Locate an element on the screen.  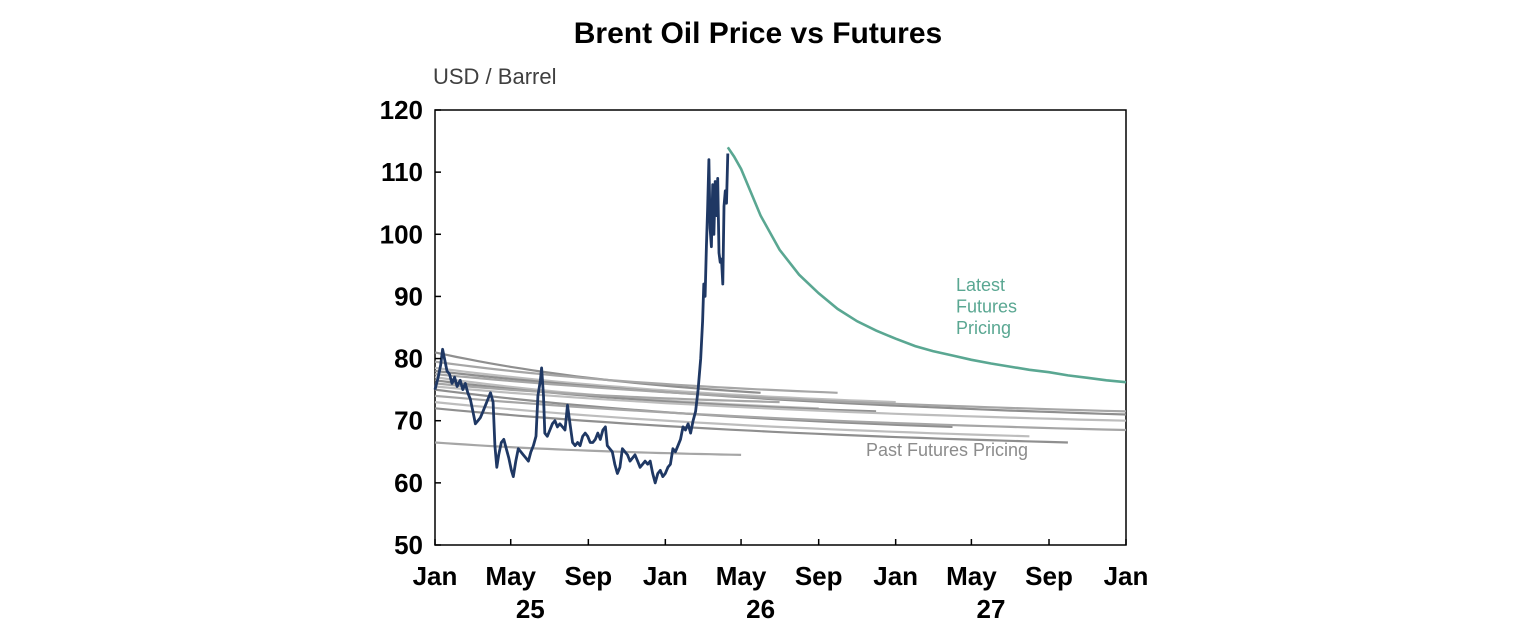
latest-futures-annotation: Latest is located at coordinates (980, 285).